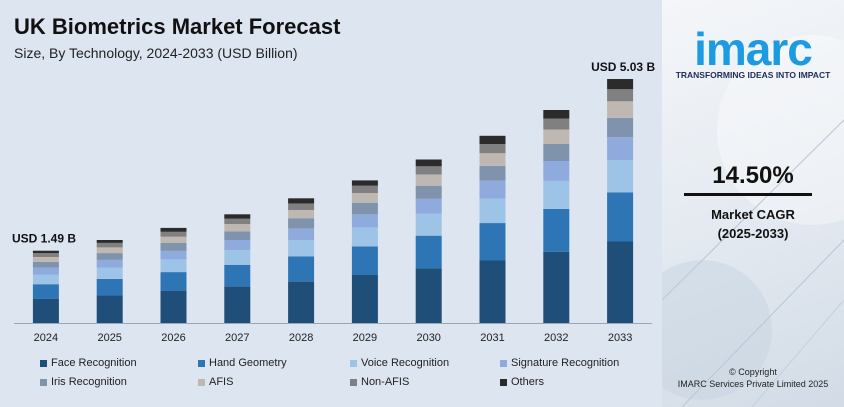 This screenshot has height=407, width=844. Describe the element at coordinates (753, 372) in the screenshot. I see `copyright-line-1: © Copyright` at that location.